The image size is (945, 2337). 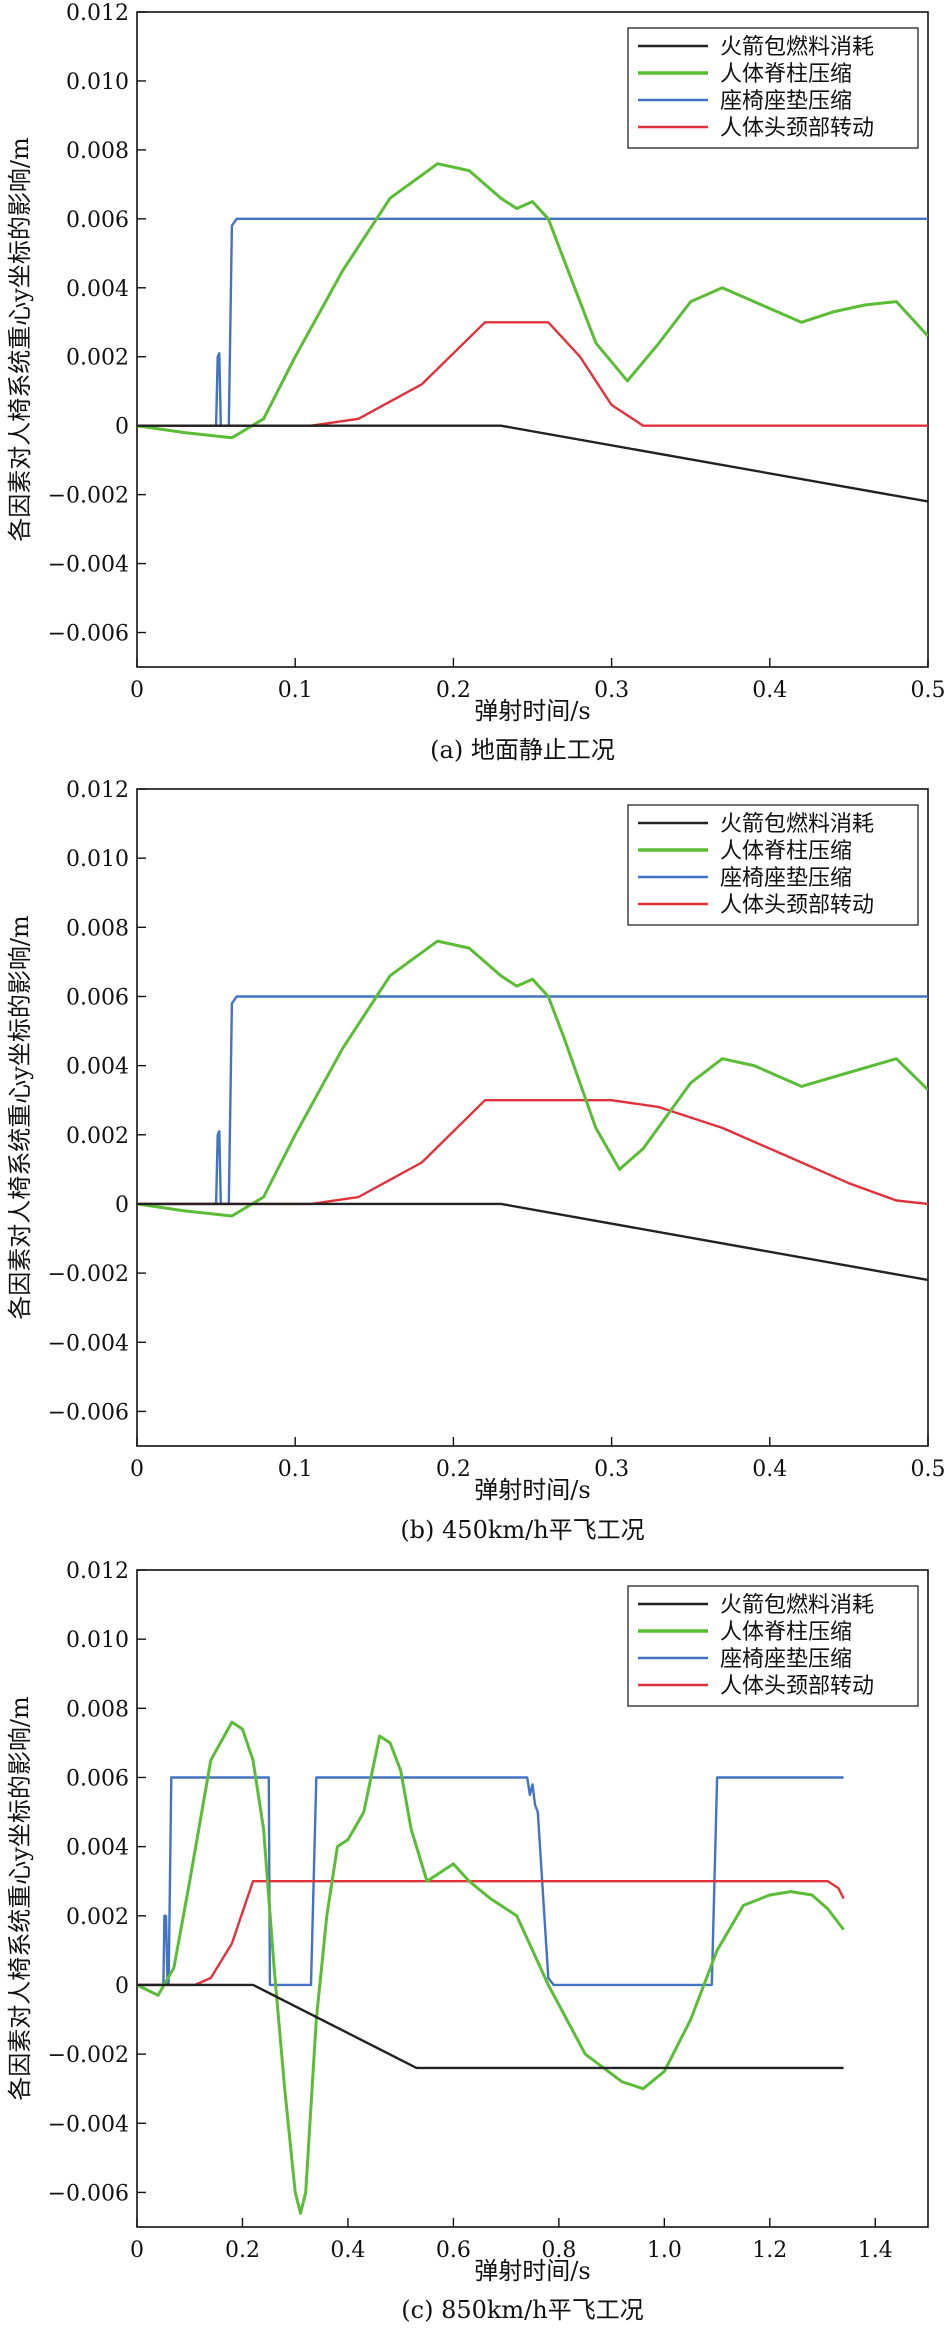 I want to click on panel-caption: (c) 850km/h平飞工况, so click(x=522, y=2310).